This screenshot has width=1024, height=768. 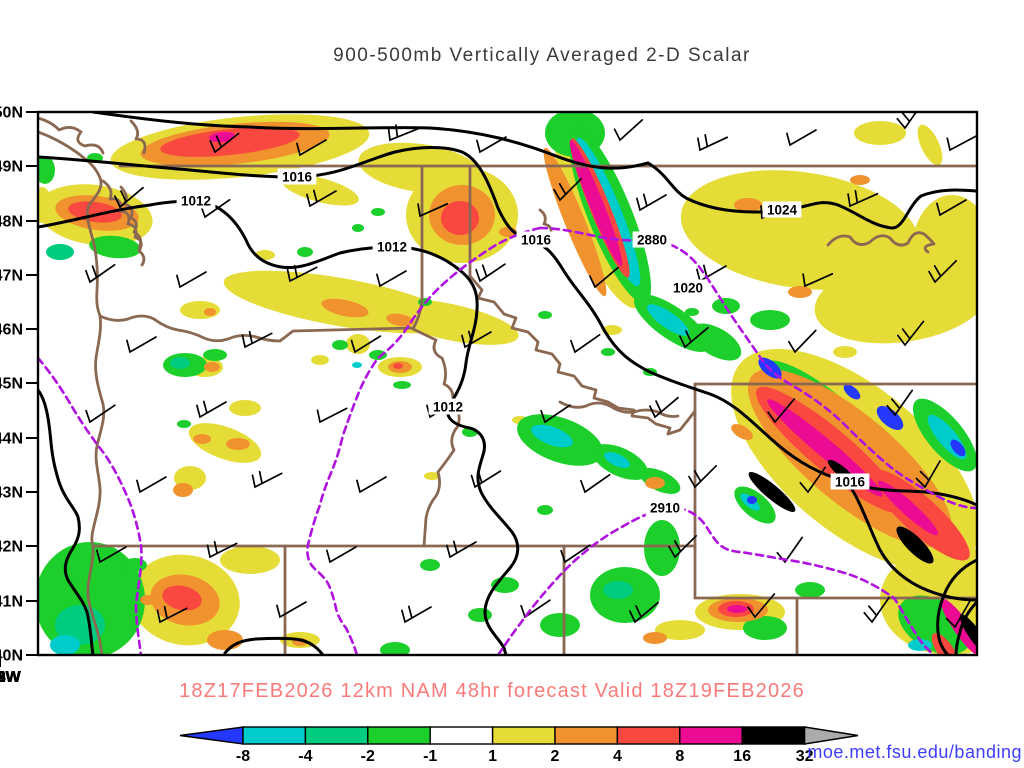 I want to click on contour-label: 1020, so click(x=688, y=288).